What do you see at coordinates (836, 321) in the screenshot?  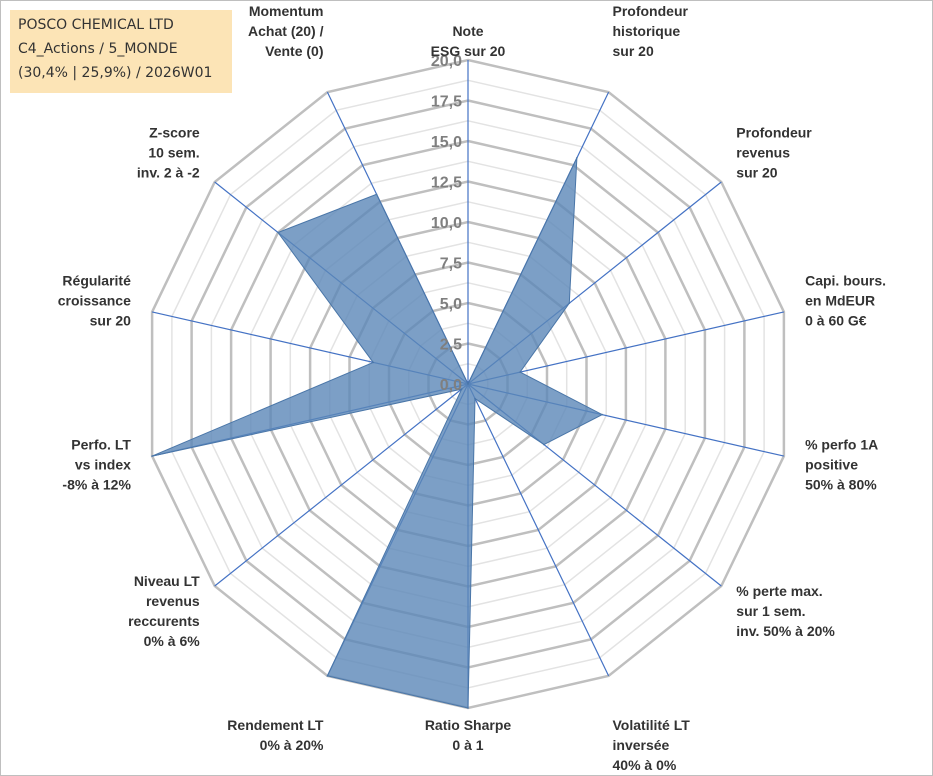 I see `axis-label-line: 0 à 60 G€` at bounding box center [836, 321].